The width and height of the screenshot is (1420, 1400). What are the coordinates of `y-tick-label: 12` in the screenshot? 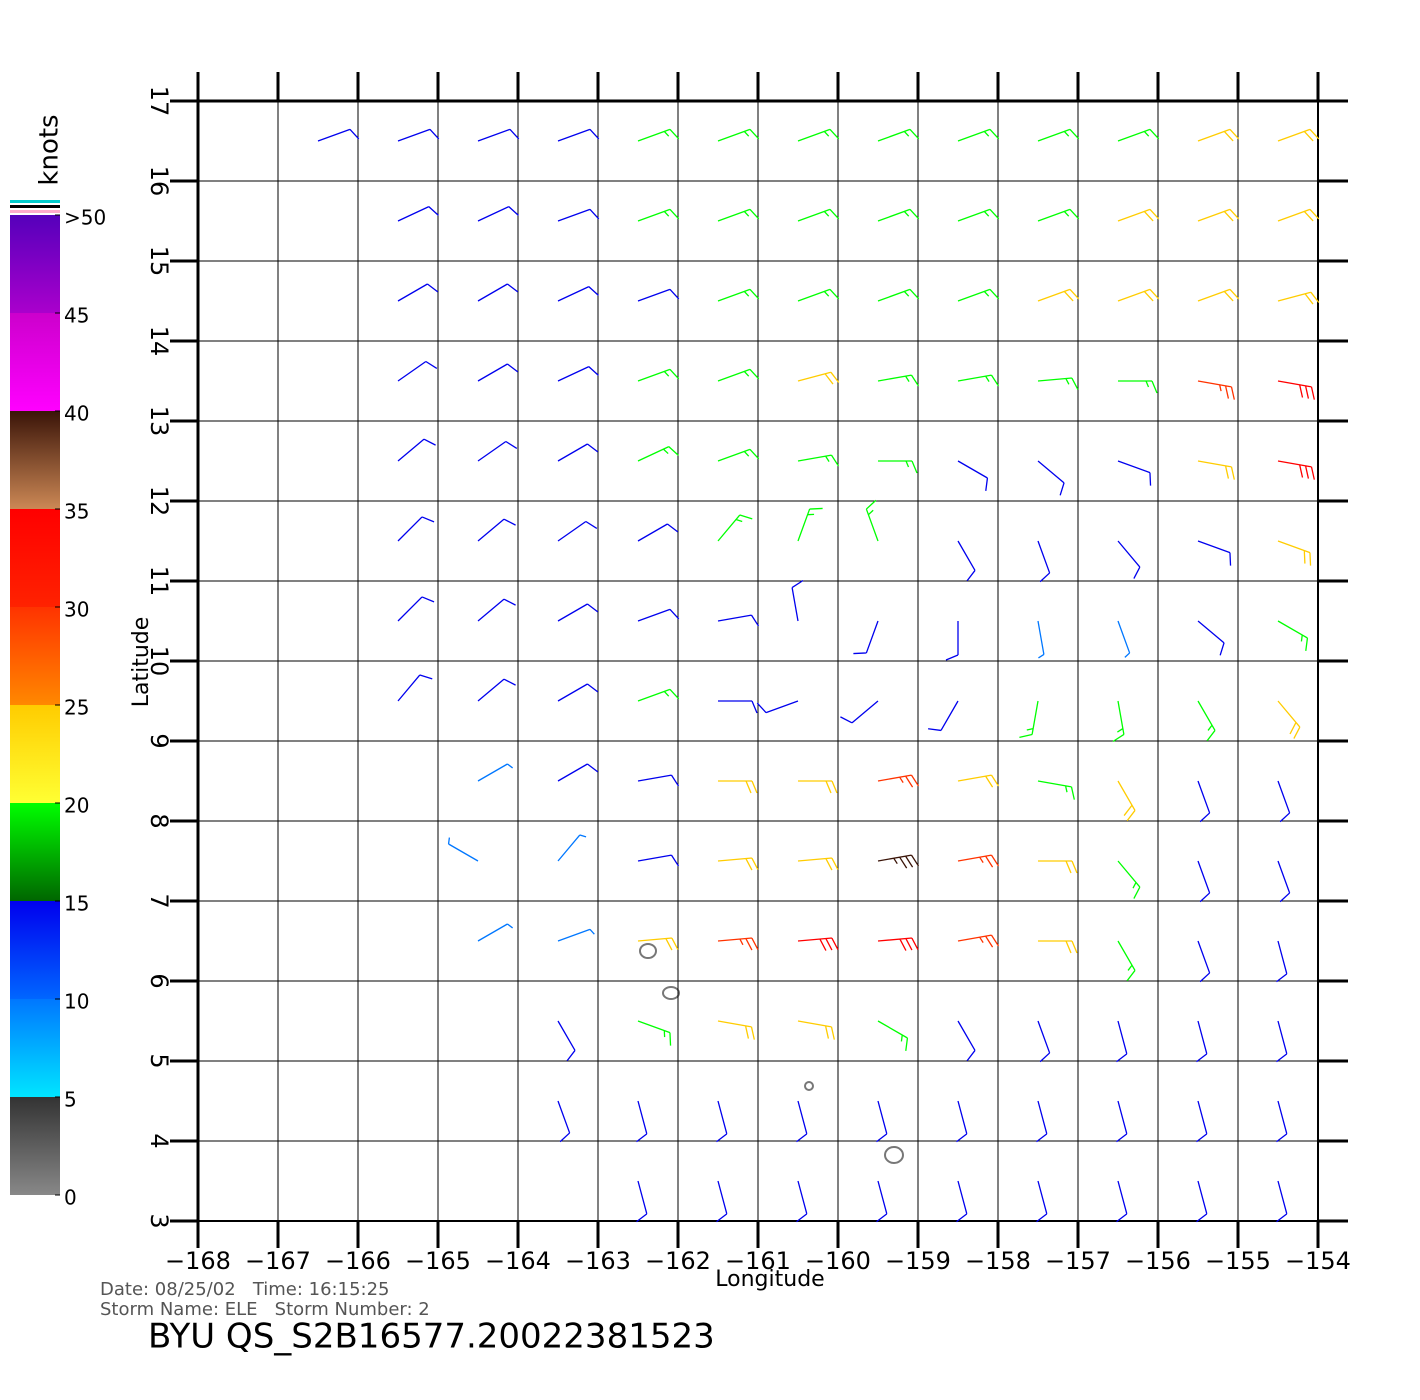 It's located at (159, 501).